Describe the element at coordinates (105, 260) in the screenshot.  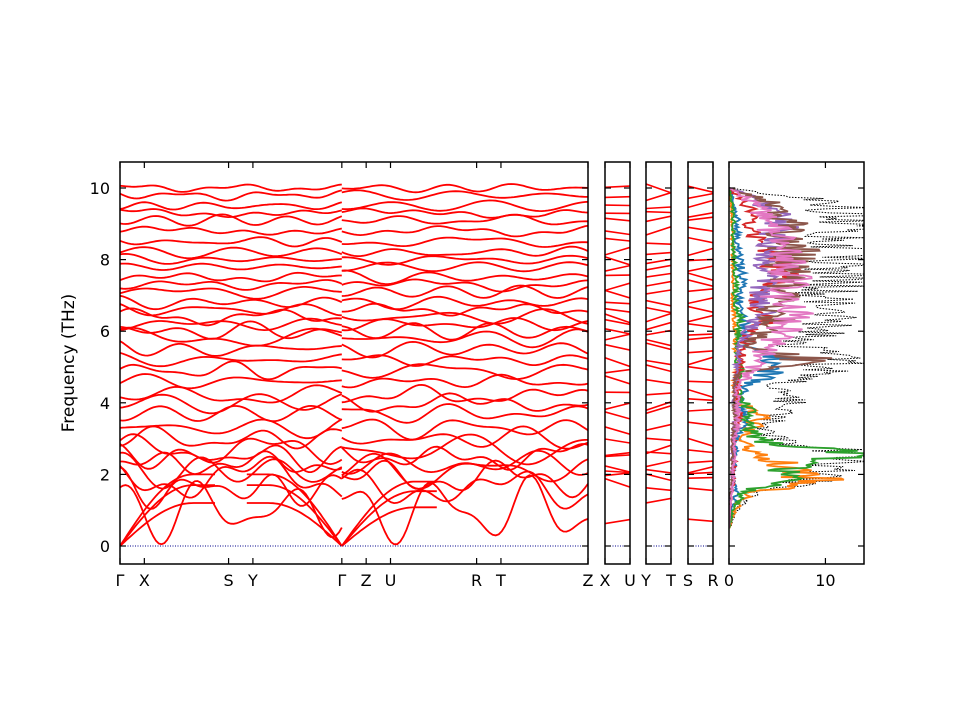
I see `y-tick-label: 8` at that location.